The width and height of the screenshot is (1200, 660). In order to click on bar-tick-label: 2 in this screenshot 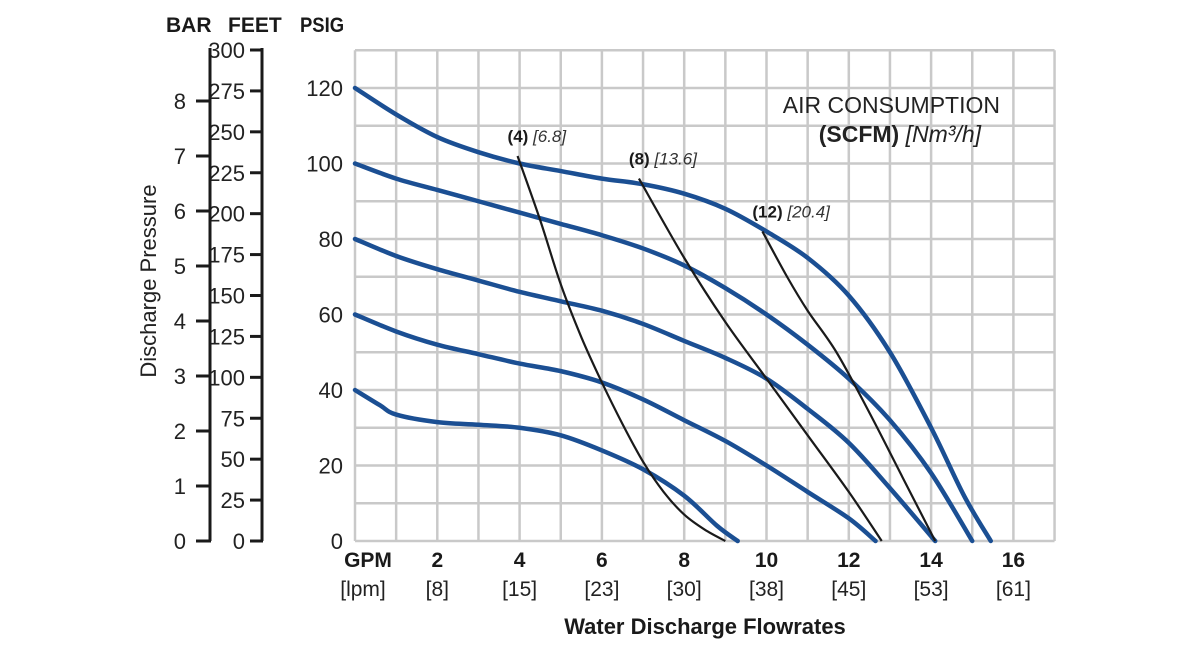, I will do `click(180, 431)`.